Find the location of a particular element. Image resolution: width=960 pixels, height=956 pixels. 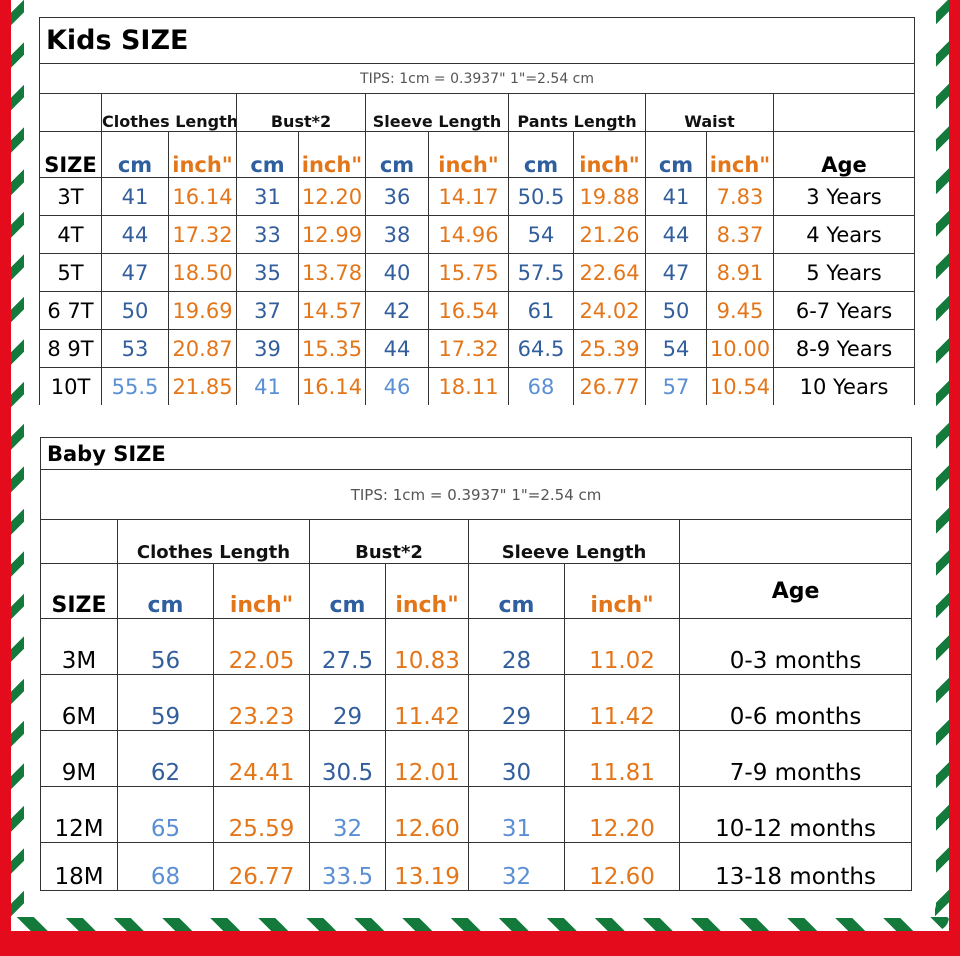

sleeve-length-cm: 29 is located at coordinates (516, 702).